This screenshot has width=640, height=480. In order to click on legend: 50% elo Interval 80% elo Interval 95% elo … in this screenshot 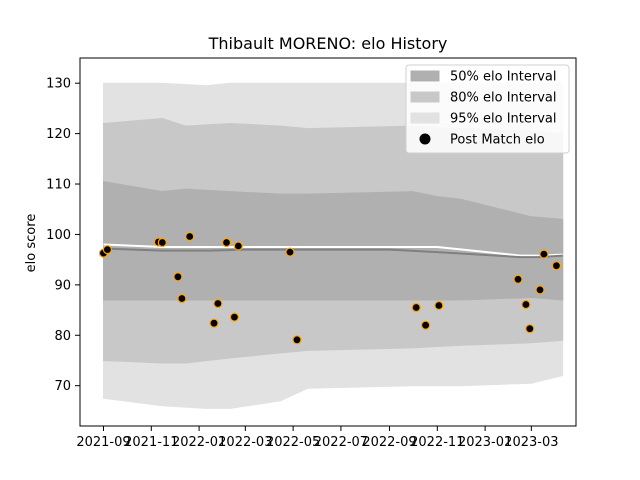, I will do `click(487, 109)`.